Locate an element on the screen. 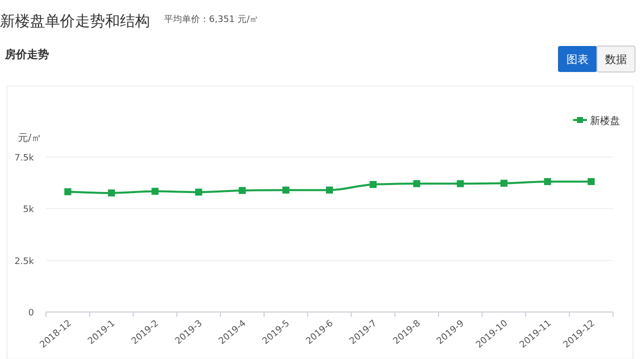  y-axis-title: 元/㎡ is located at coordinates (30, 138).